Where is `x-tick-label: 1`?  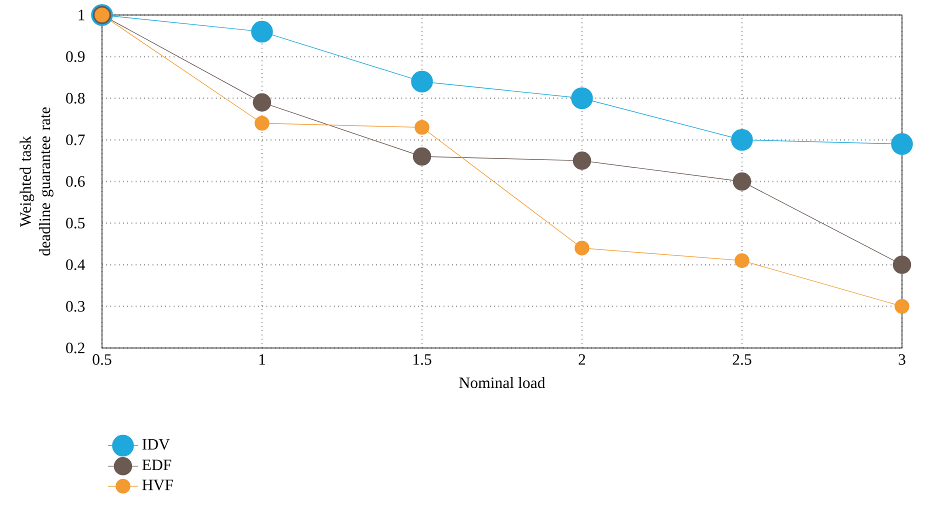 x-tick-label: 1 is located at coordinates (262, 359).